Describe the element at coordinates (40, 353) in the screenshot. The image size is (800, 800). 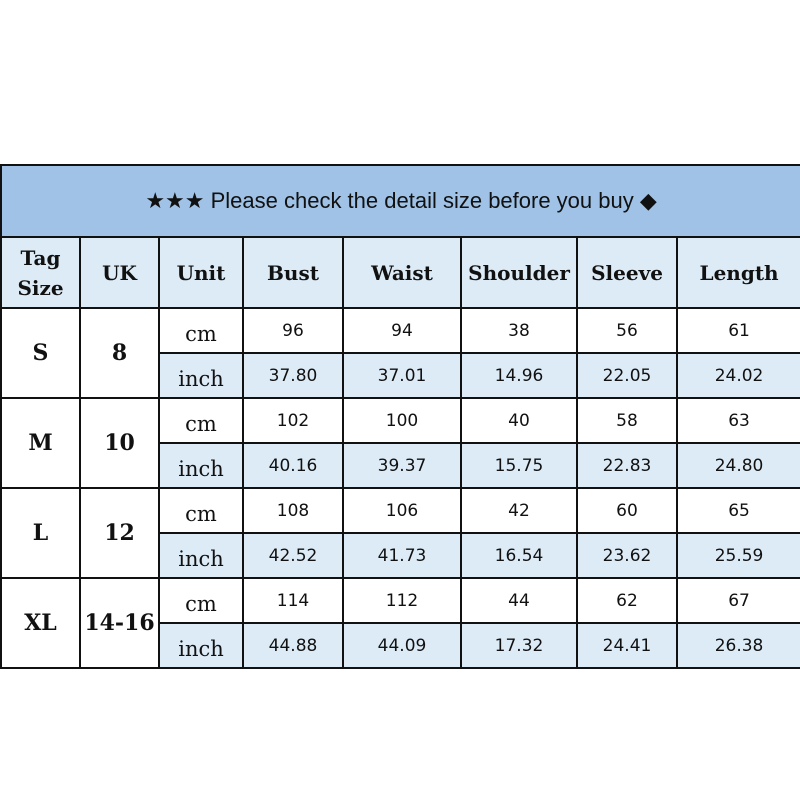
I see `tag-size-cell: S` at that location.